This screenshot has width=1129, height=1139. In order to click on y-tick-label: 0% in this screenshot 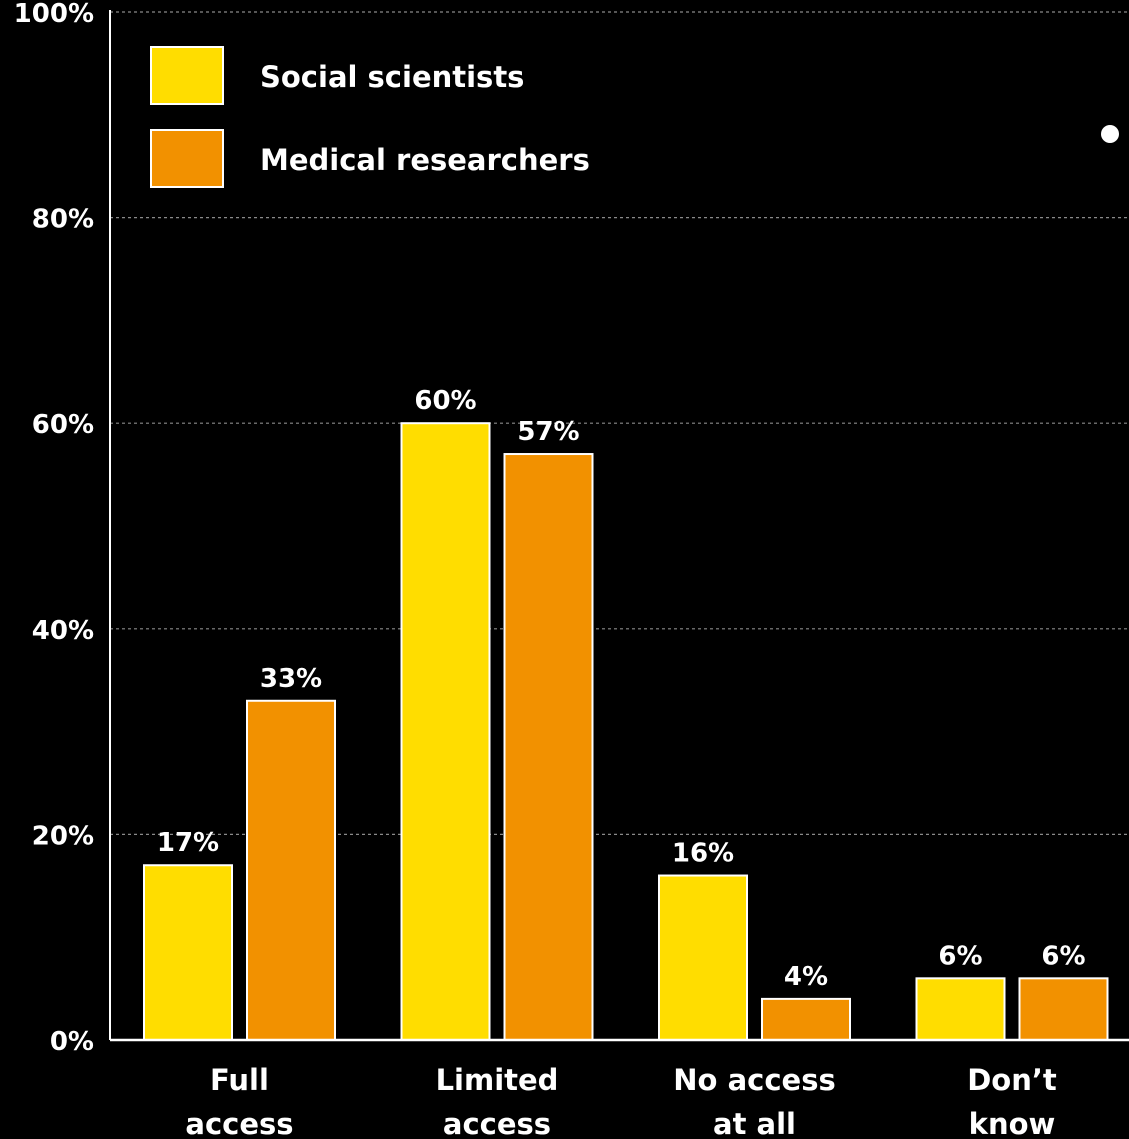, I will do `click(72, 1042)`.